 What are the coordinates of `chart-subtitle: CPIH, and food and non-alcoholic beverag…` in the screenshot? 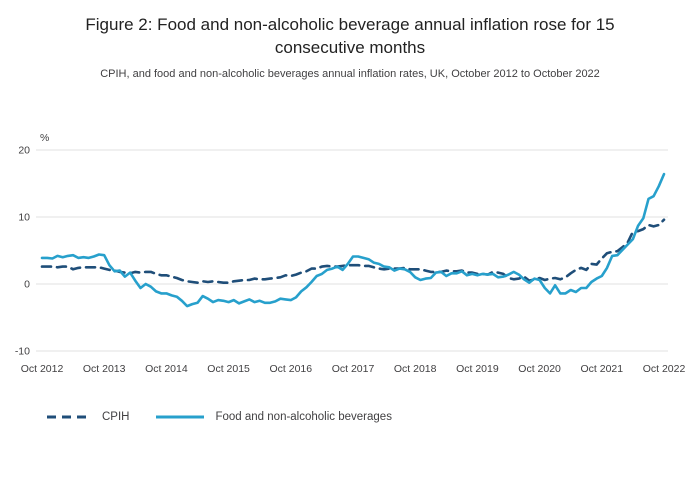 It's located at (350, 73).